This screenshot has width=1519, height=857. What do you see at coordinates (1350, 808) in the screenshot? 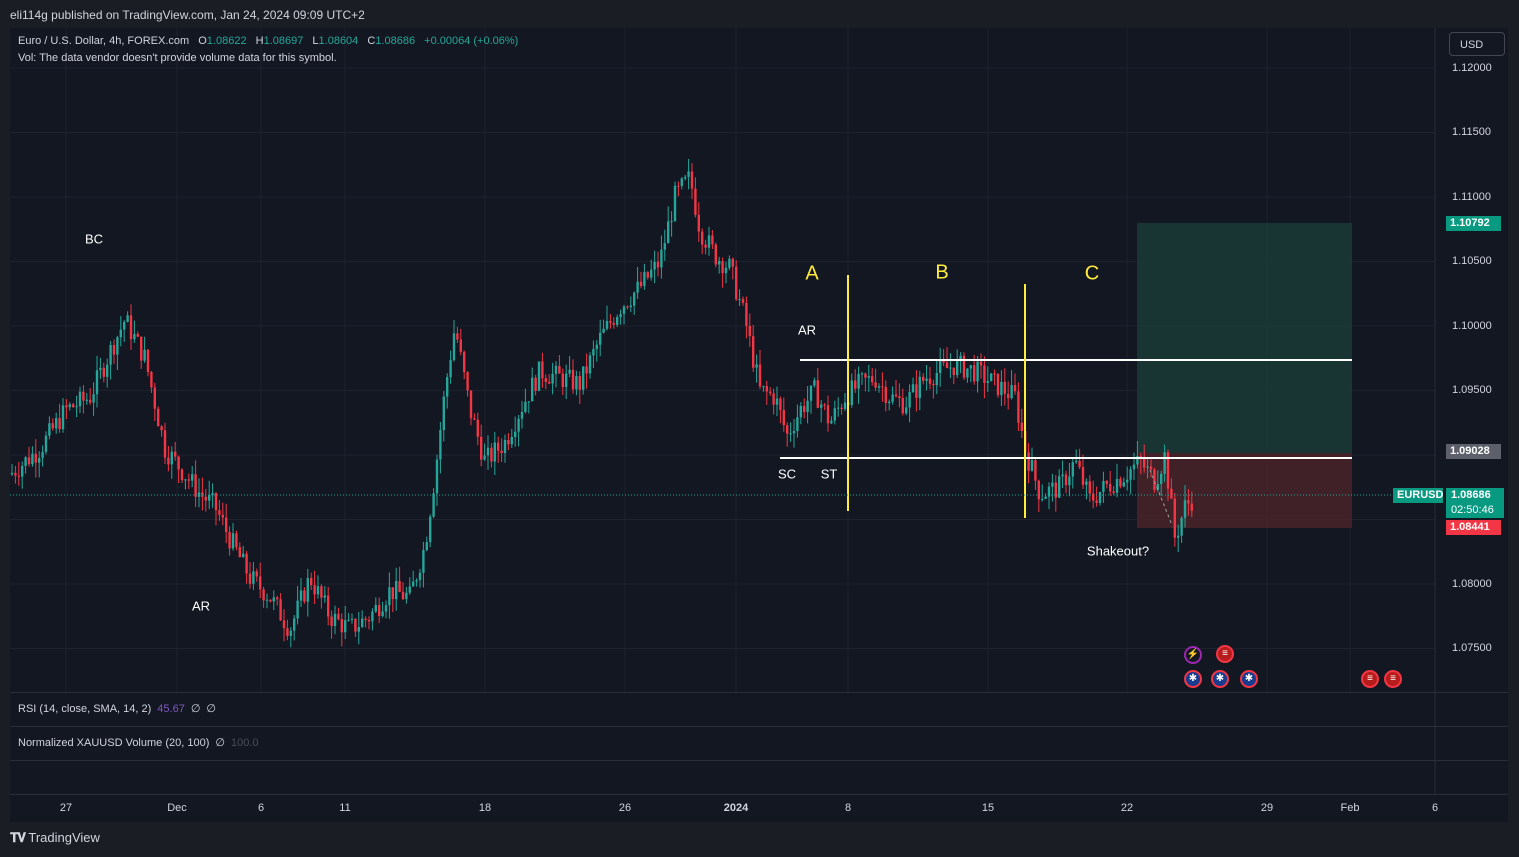
I see `x-tick: Feb` at bounding box center [1350, 808].